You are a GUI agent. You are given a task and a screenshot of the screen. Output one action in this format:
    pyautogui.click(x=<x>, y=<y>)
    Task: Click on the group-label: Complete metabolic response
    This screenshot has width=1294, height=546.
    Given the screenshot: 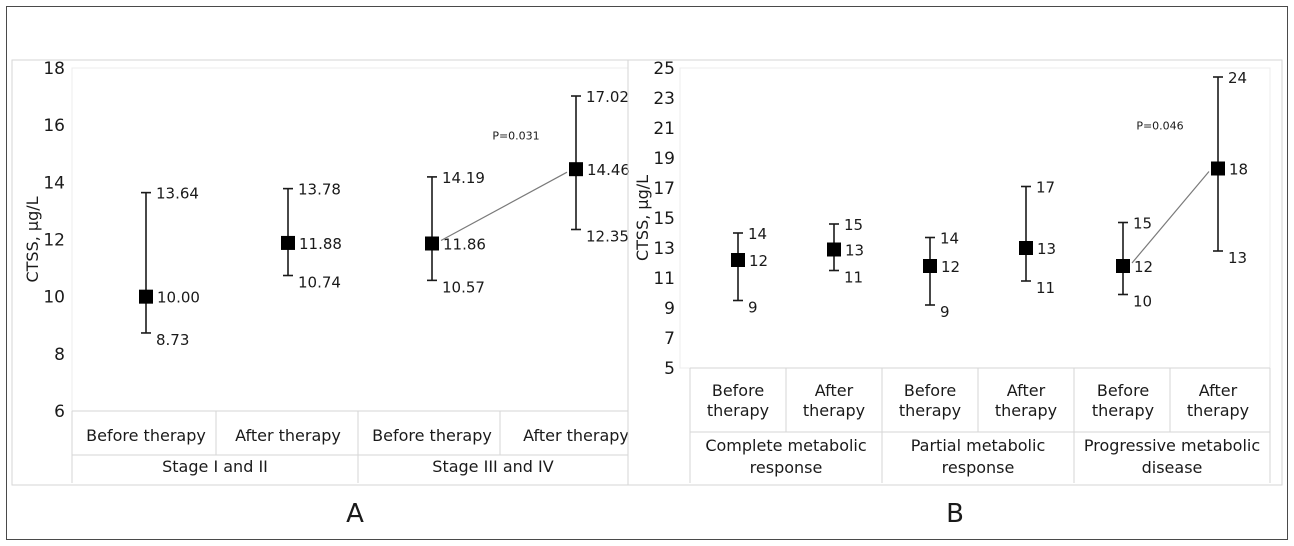 What is the action you would take?
    pyautogui.click(x=785, y=456)
    